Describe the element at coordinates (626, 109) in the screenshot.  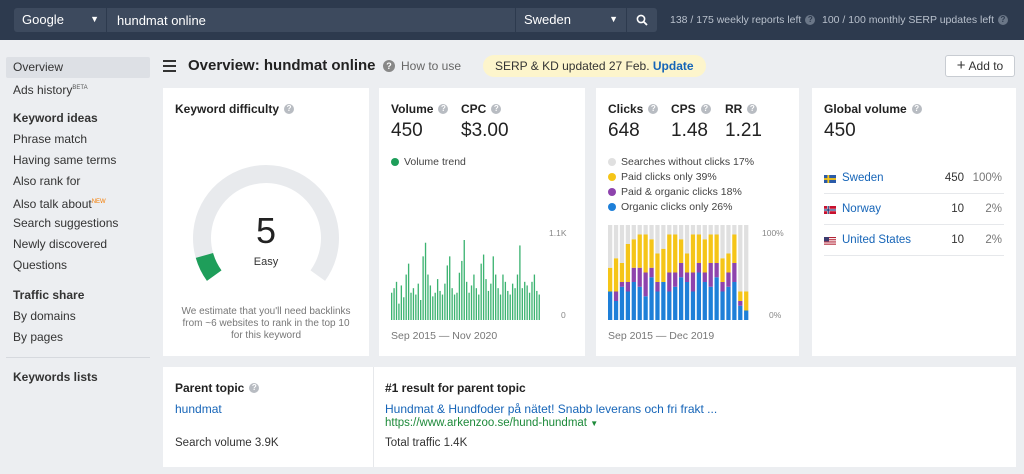
I see `clicks-title: Clicks` at that location.